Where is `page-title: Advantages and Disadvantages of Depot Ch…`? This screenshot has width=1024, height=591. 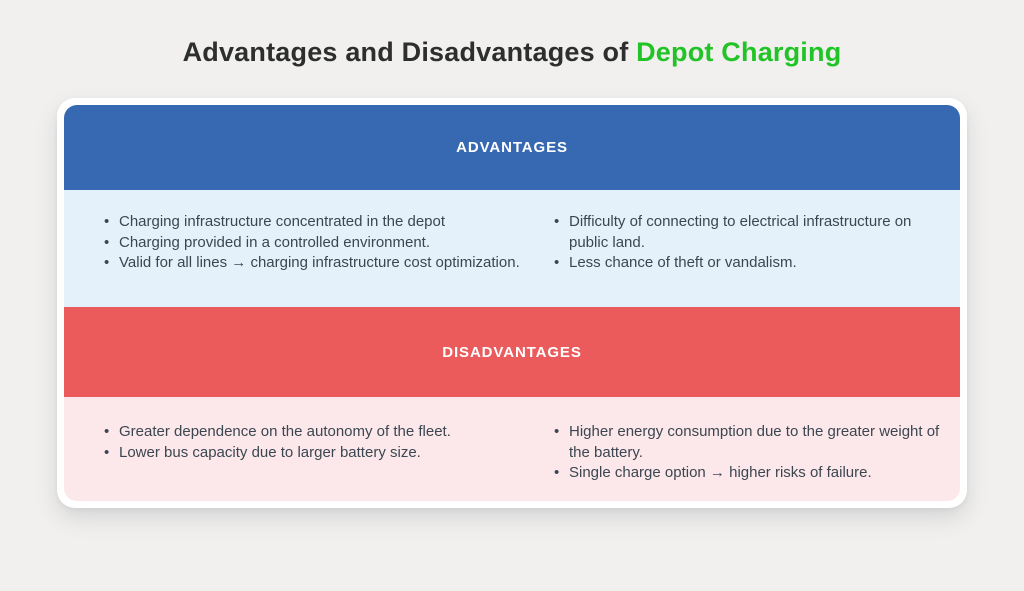 page-title: Advantages and Disadvantages of Depot Ch… is located at coordinates (512, 52).